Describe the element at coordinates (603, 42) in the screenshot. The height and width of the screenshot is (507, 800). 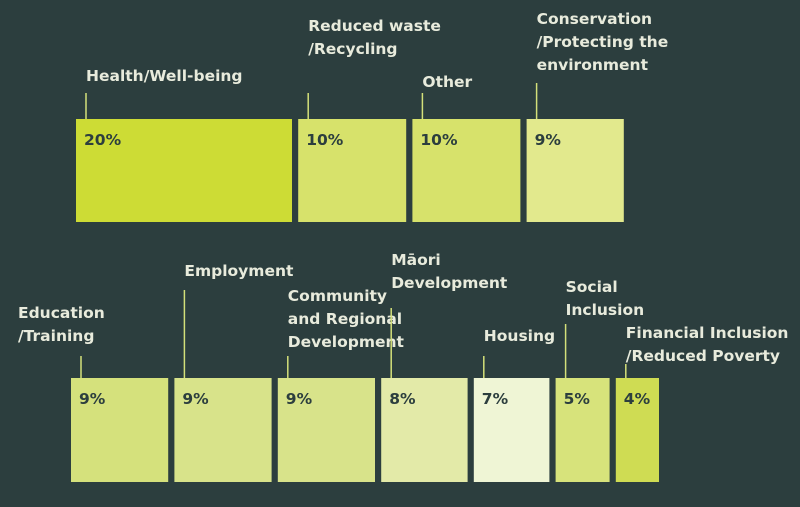
I see `category-label: Conservation/Protecting the environment` at that location.